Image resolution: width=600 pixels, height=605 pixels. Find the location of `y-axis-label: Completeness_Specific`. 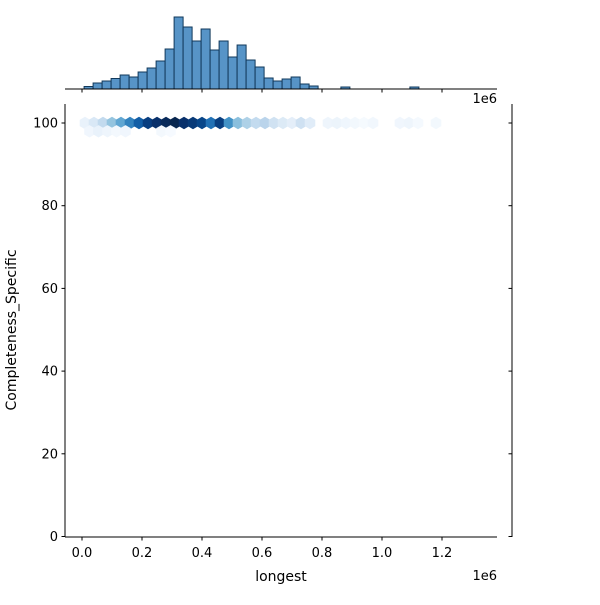

y-axis-label: Completeness_Specific is located at coordinates (12, 329).